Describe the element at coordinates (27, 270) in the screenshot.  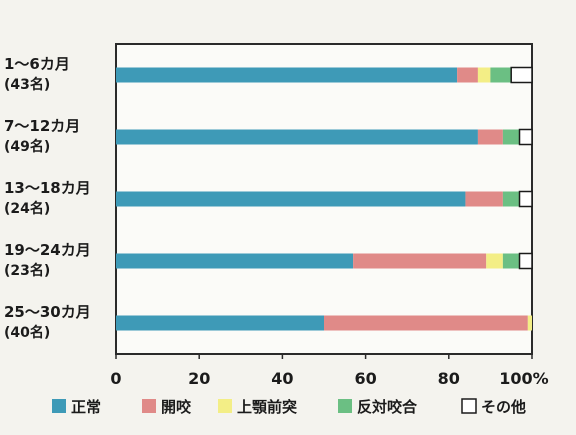
I see `category-count: (23名)` at that location.